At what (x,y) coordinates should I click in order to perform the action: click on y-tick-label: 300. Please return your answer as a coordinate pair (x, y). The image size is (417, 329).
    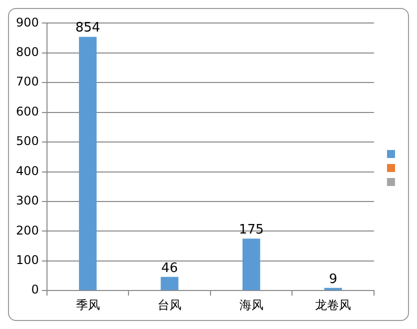
    Looking at the image, I should click on (27, 201).